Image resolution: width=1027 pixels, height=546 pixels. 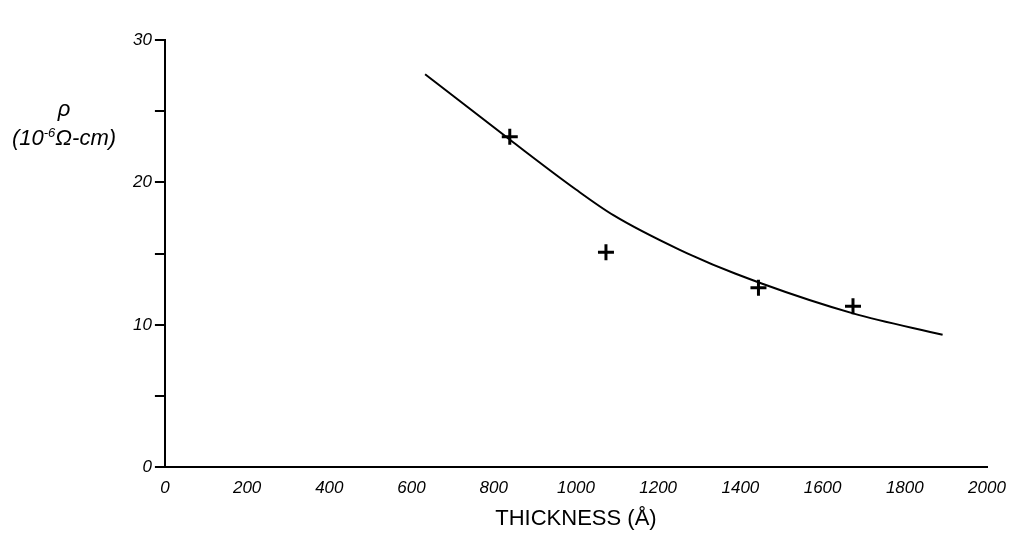 What do you see at coordinates (494, 488) in the screenshot?
I see `x-tick-label: 800` at bounding box center [494, 488].